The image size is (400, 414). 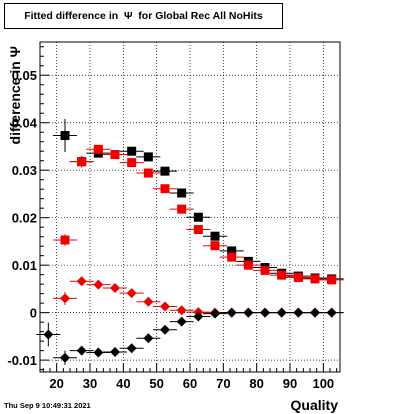 I want to click on x-tick-label: 30, so click(x=90, y=383).